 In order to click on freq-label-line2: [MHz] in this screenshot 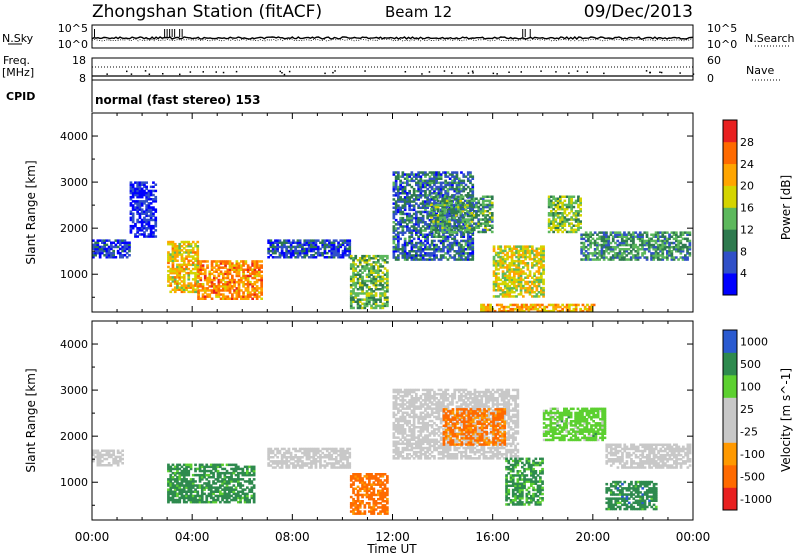, I will do `click(18, 72)`.